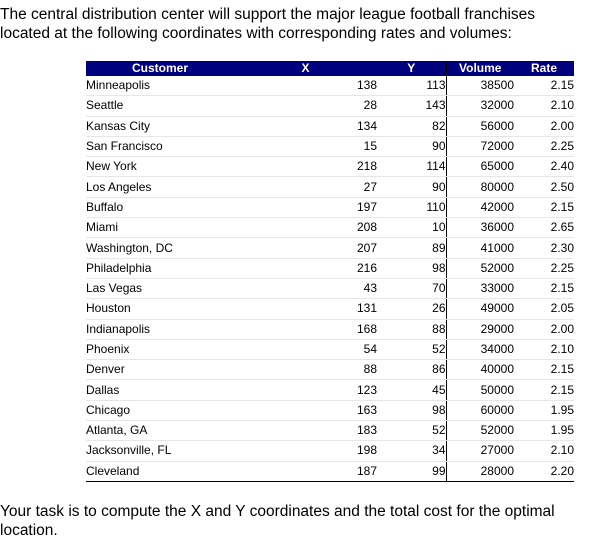 The height and width of the screenshot is (547, 591). I want to click on table-row: Minneapolis 138 113 38500 2.15, so click(330, 86).